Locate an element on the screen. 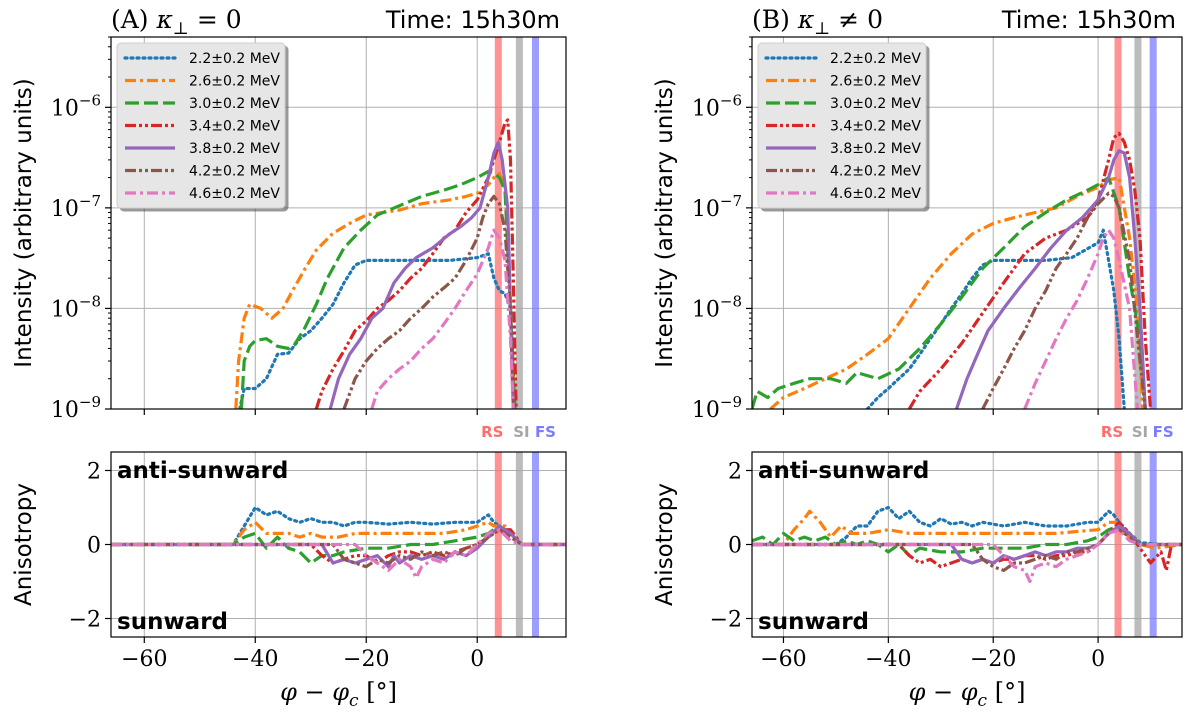  marker-si is located at coordinates (519, 223).